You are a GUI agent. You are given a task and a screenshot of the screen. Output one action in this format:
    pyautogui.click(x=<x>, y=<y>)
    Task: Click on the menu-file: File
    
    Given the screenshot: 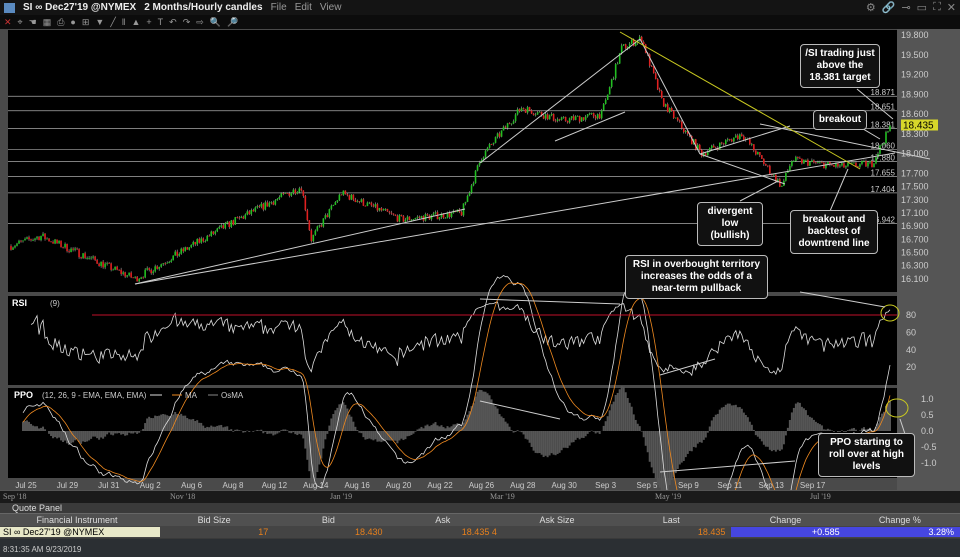 What is the action you would take?
    pyautogui.click(x=278, y=7)
    